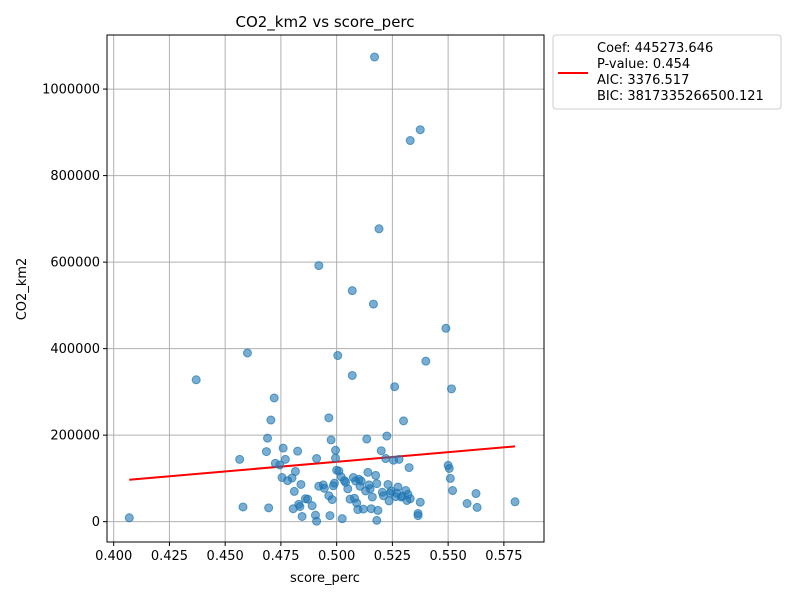  I want to click on legend-aic: AIC: 3376.517, so click(643, 80).